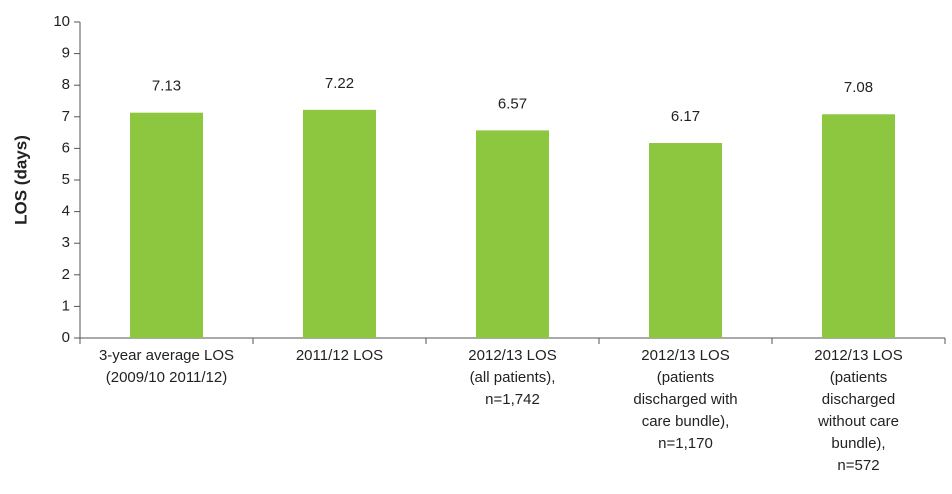 This screenshot has width=952, height=494. What do you see at coordinates (66, 305) in the screenshot?
I see `y-tick-label: 1` at bounding box center [66, 305].